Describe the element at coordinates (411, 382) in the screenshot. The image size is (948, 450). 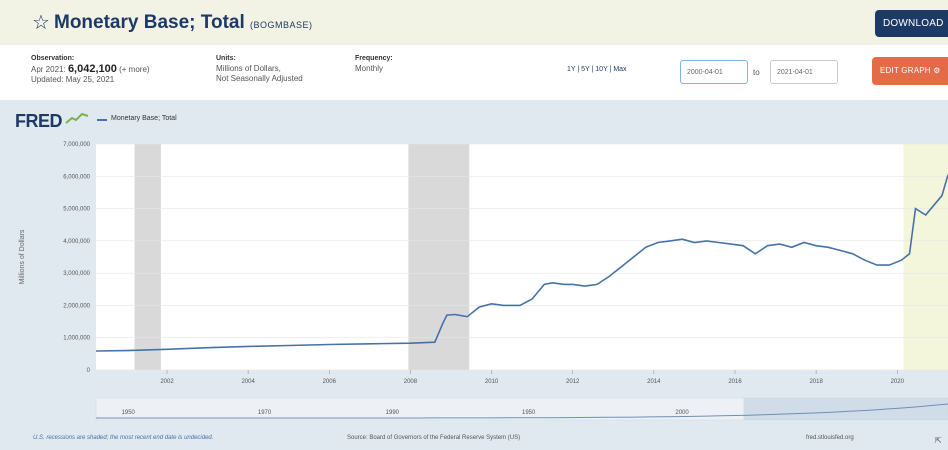
I see `x-tick-label: 2008` at that location.